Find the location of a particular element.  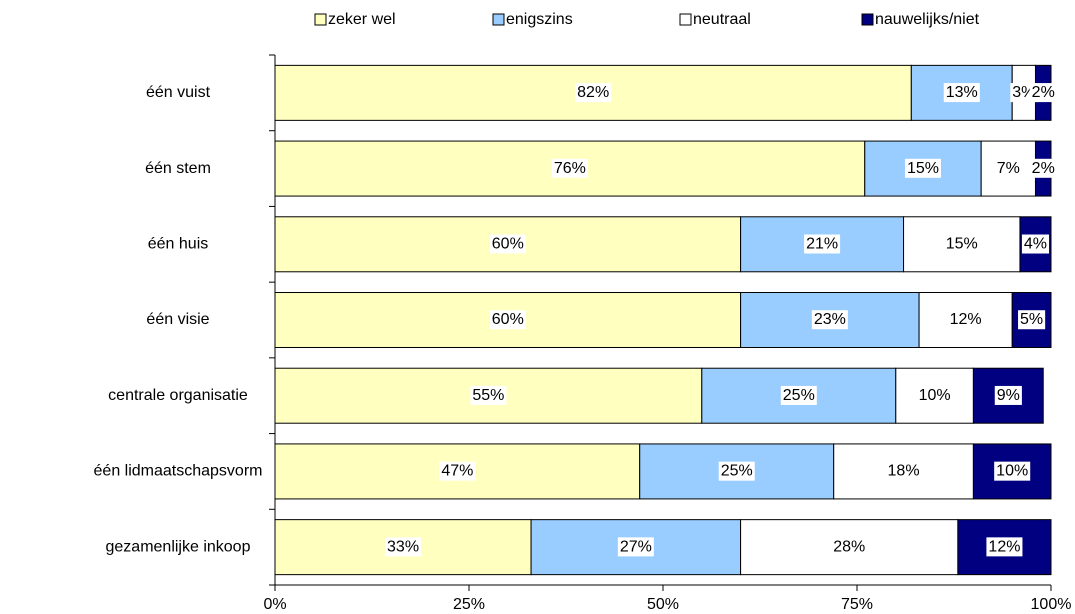

y-tick-label: centrale organisatie is located at coordinates (178, 395).